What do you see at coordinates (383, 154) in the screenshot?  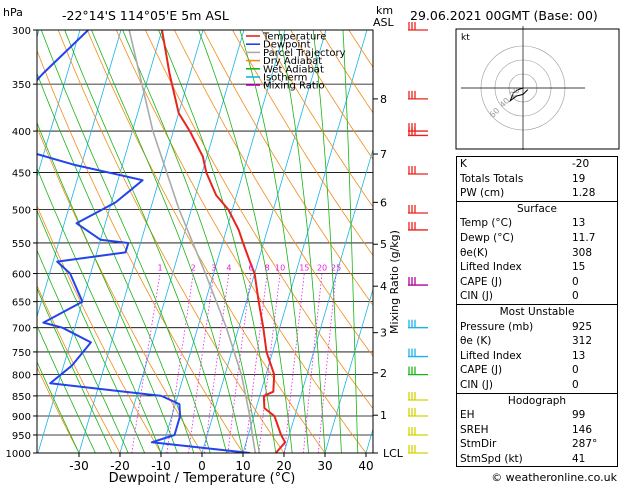 I see `height-tick-label: 7` at bounding box center [383, 154].